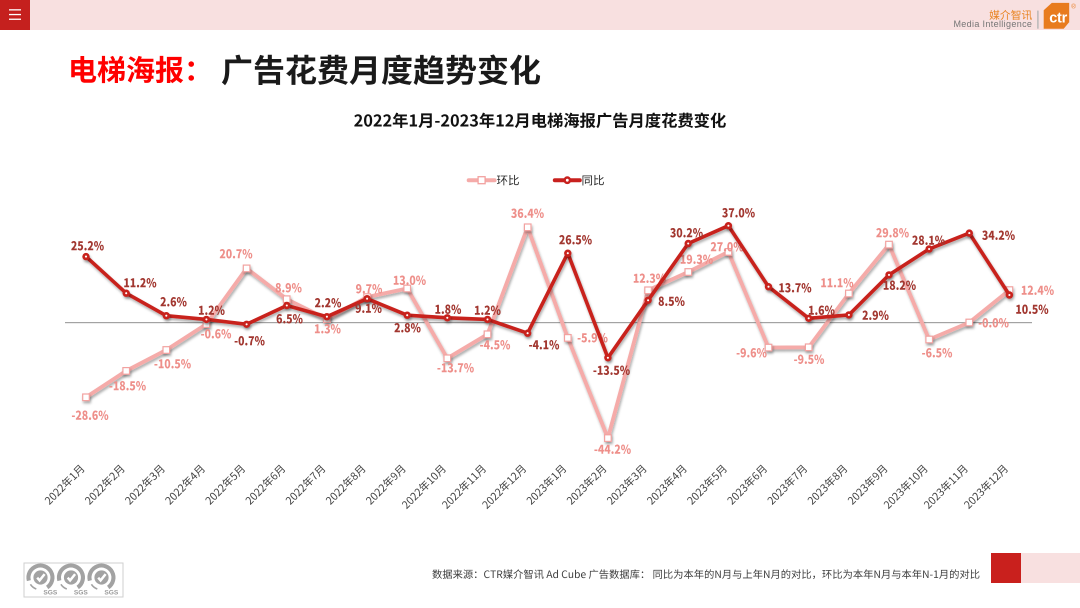 The image size is (1080, 608). What do you see at coordinates (992, 24) in the screenshot?
I see `svg-text: Media Intelligence` at bounding box center [992, 24].